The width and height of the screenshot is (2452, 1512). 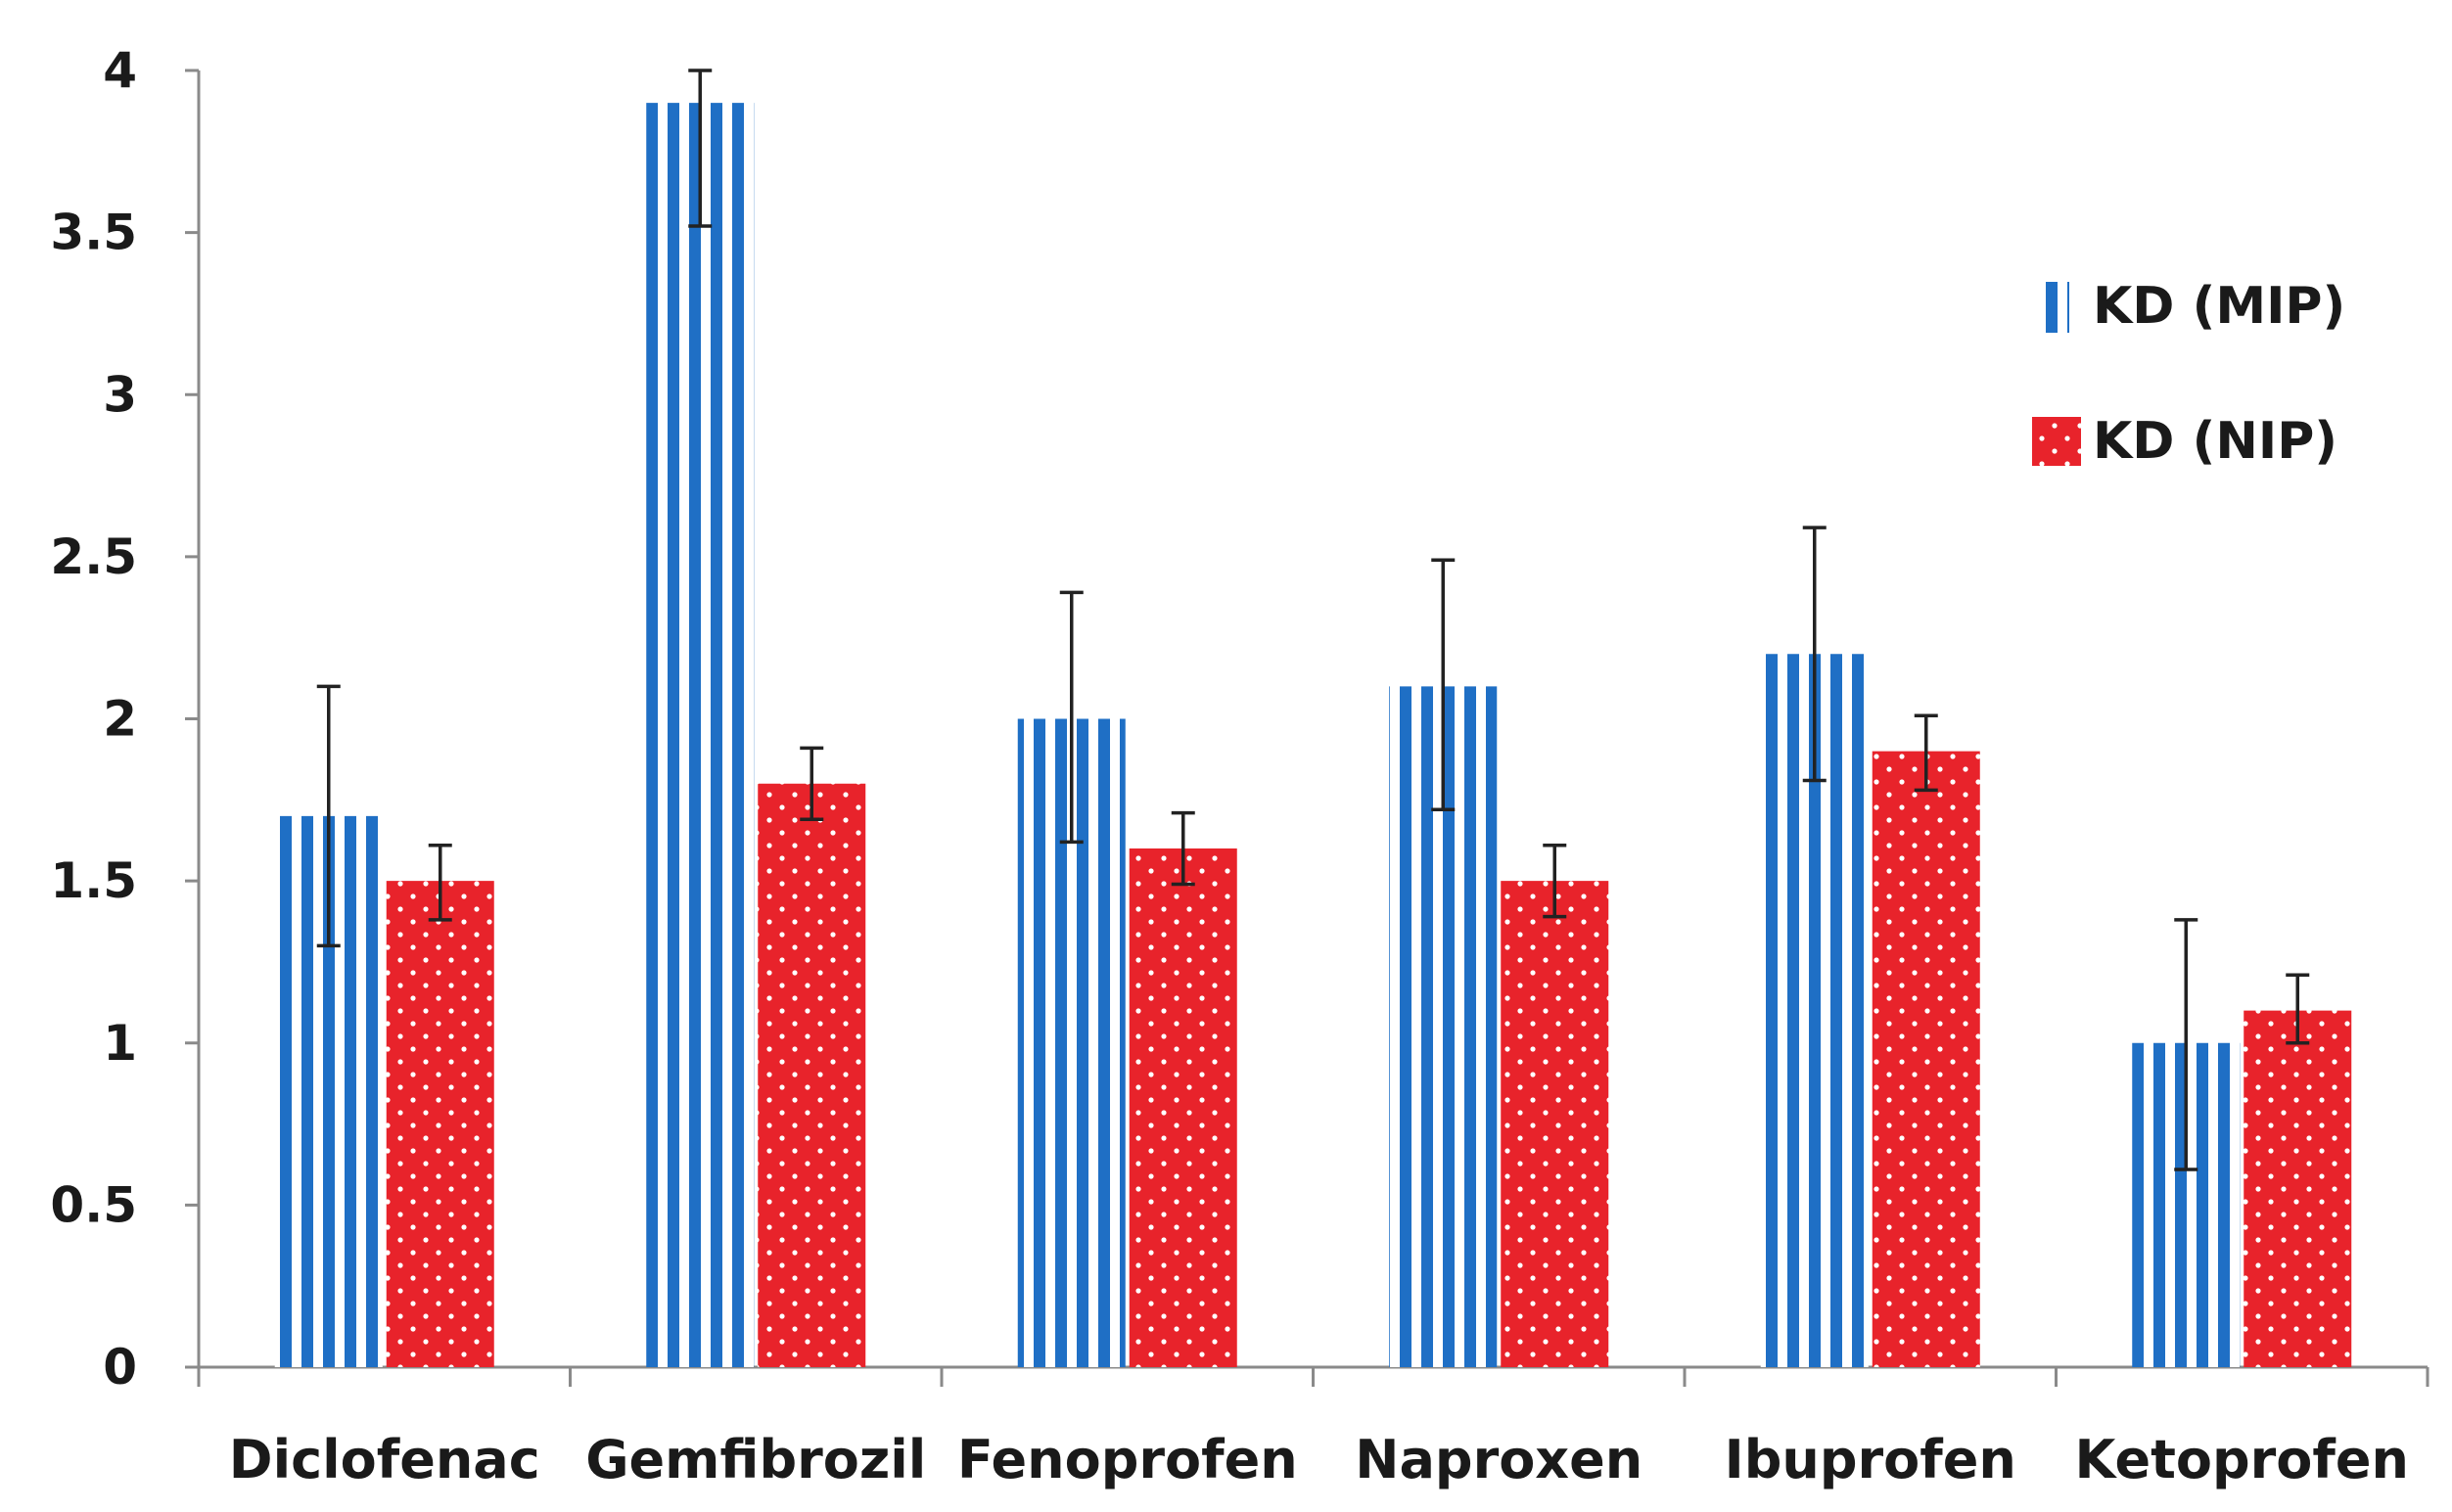 I want to click on y-axis: 0 0.5 1 1.5 2 2.5 3 3.5 4, so click(x=125, y=719).